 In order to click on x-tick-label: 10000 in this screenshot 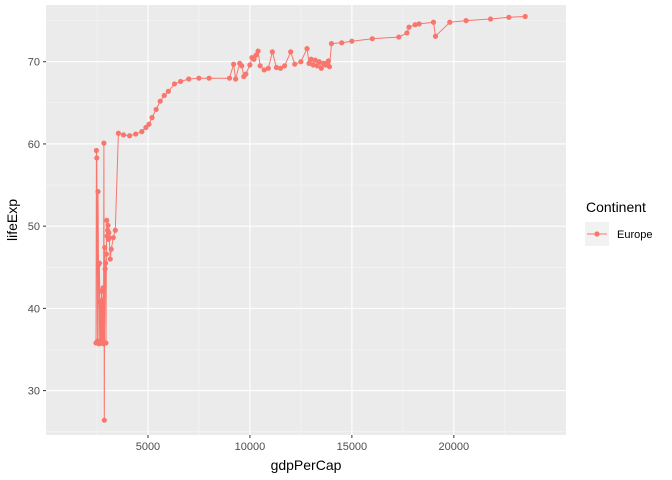, I will do `click(250, 447)`.